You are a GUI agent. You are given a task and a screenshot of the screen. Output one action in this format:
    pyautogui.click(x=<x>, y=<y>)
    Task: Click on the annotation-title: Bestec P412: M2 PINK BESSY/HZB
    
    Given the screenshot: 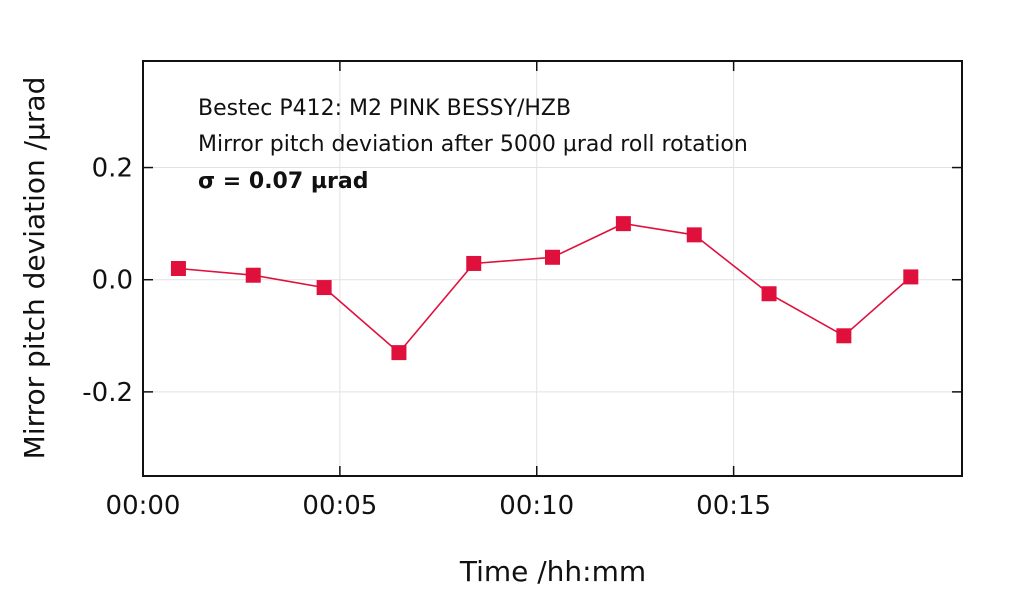 What is the action you would take?
    pyautogui.click(x=384, y=108)
    